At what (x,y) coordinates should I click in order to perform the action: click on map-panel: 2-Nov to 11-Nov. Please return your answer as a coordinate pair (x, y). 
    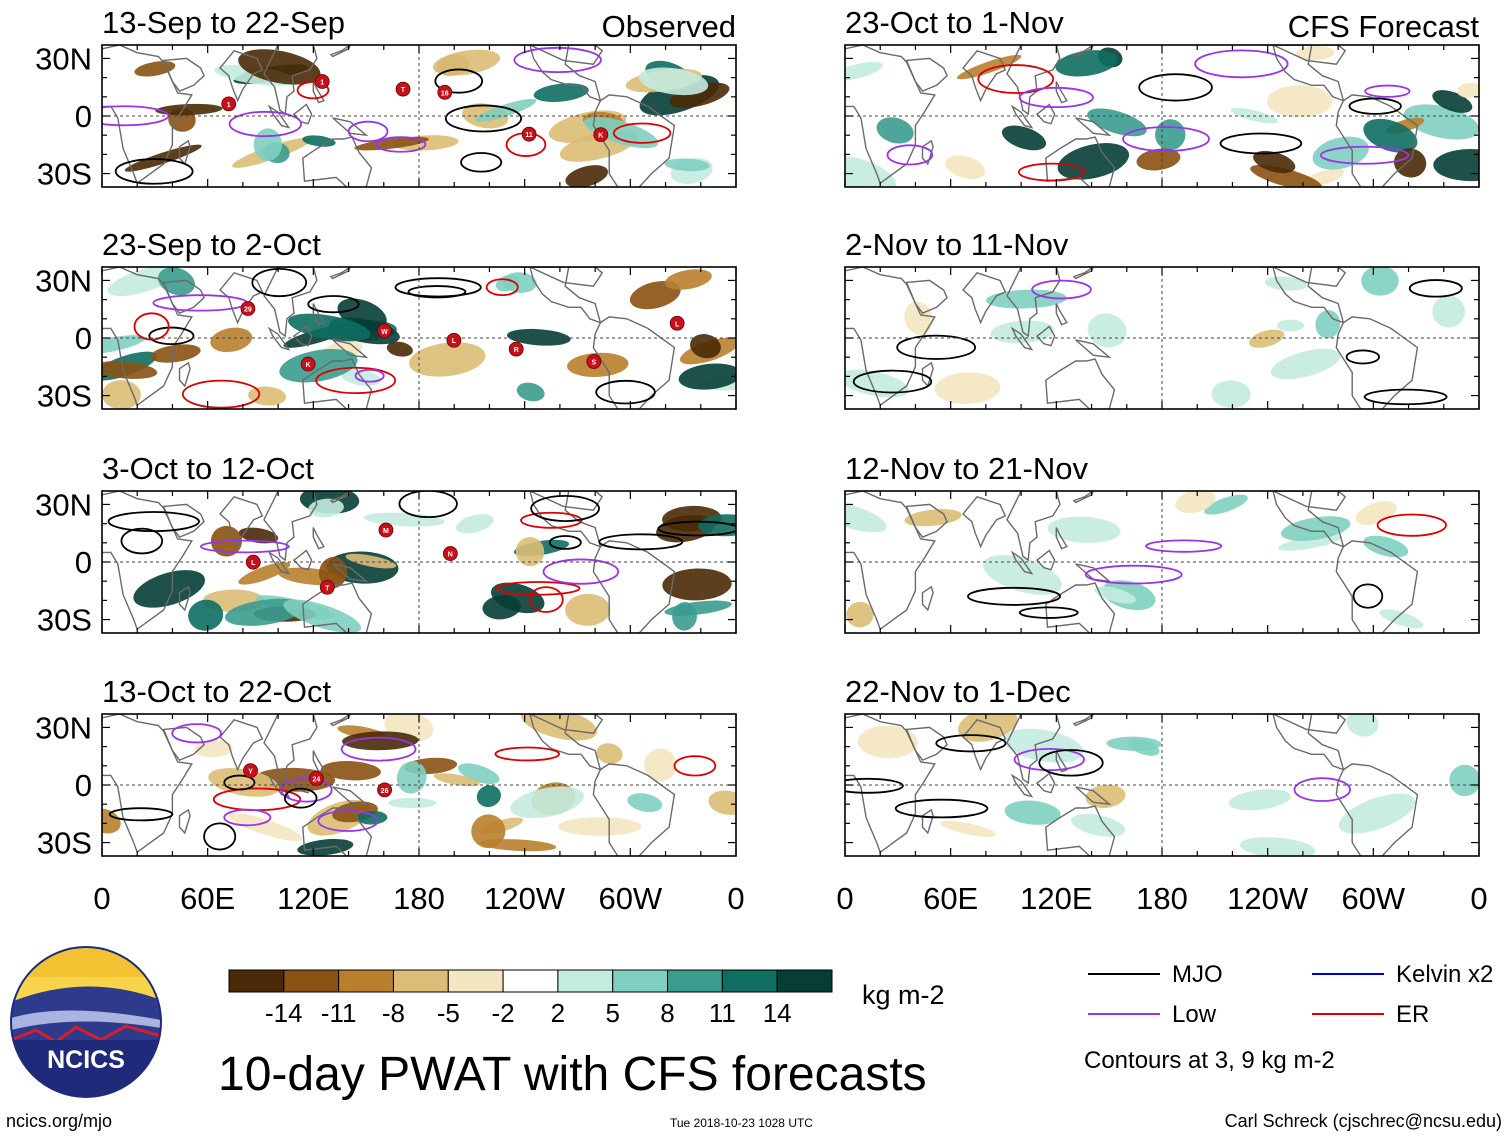
    Looking at the image, I should click on (1162, 318).